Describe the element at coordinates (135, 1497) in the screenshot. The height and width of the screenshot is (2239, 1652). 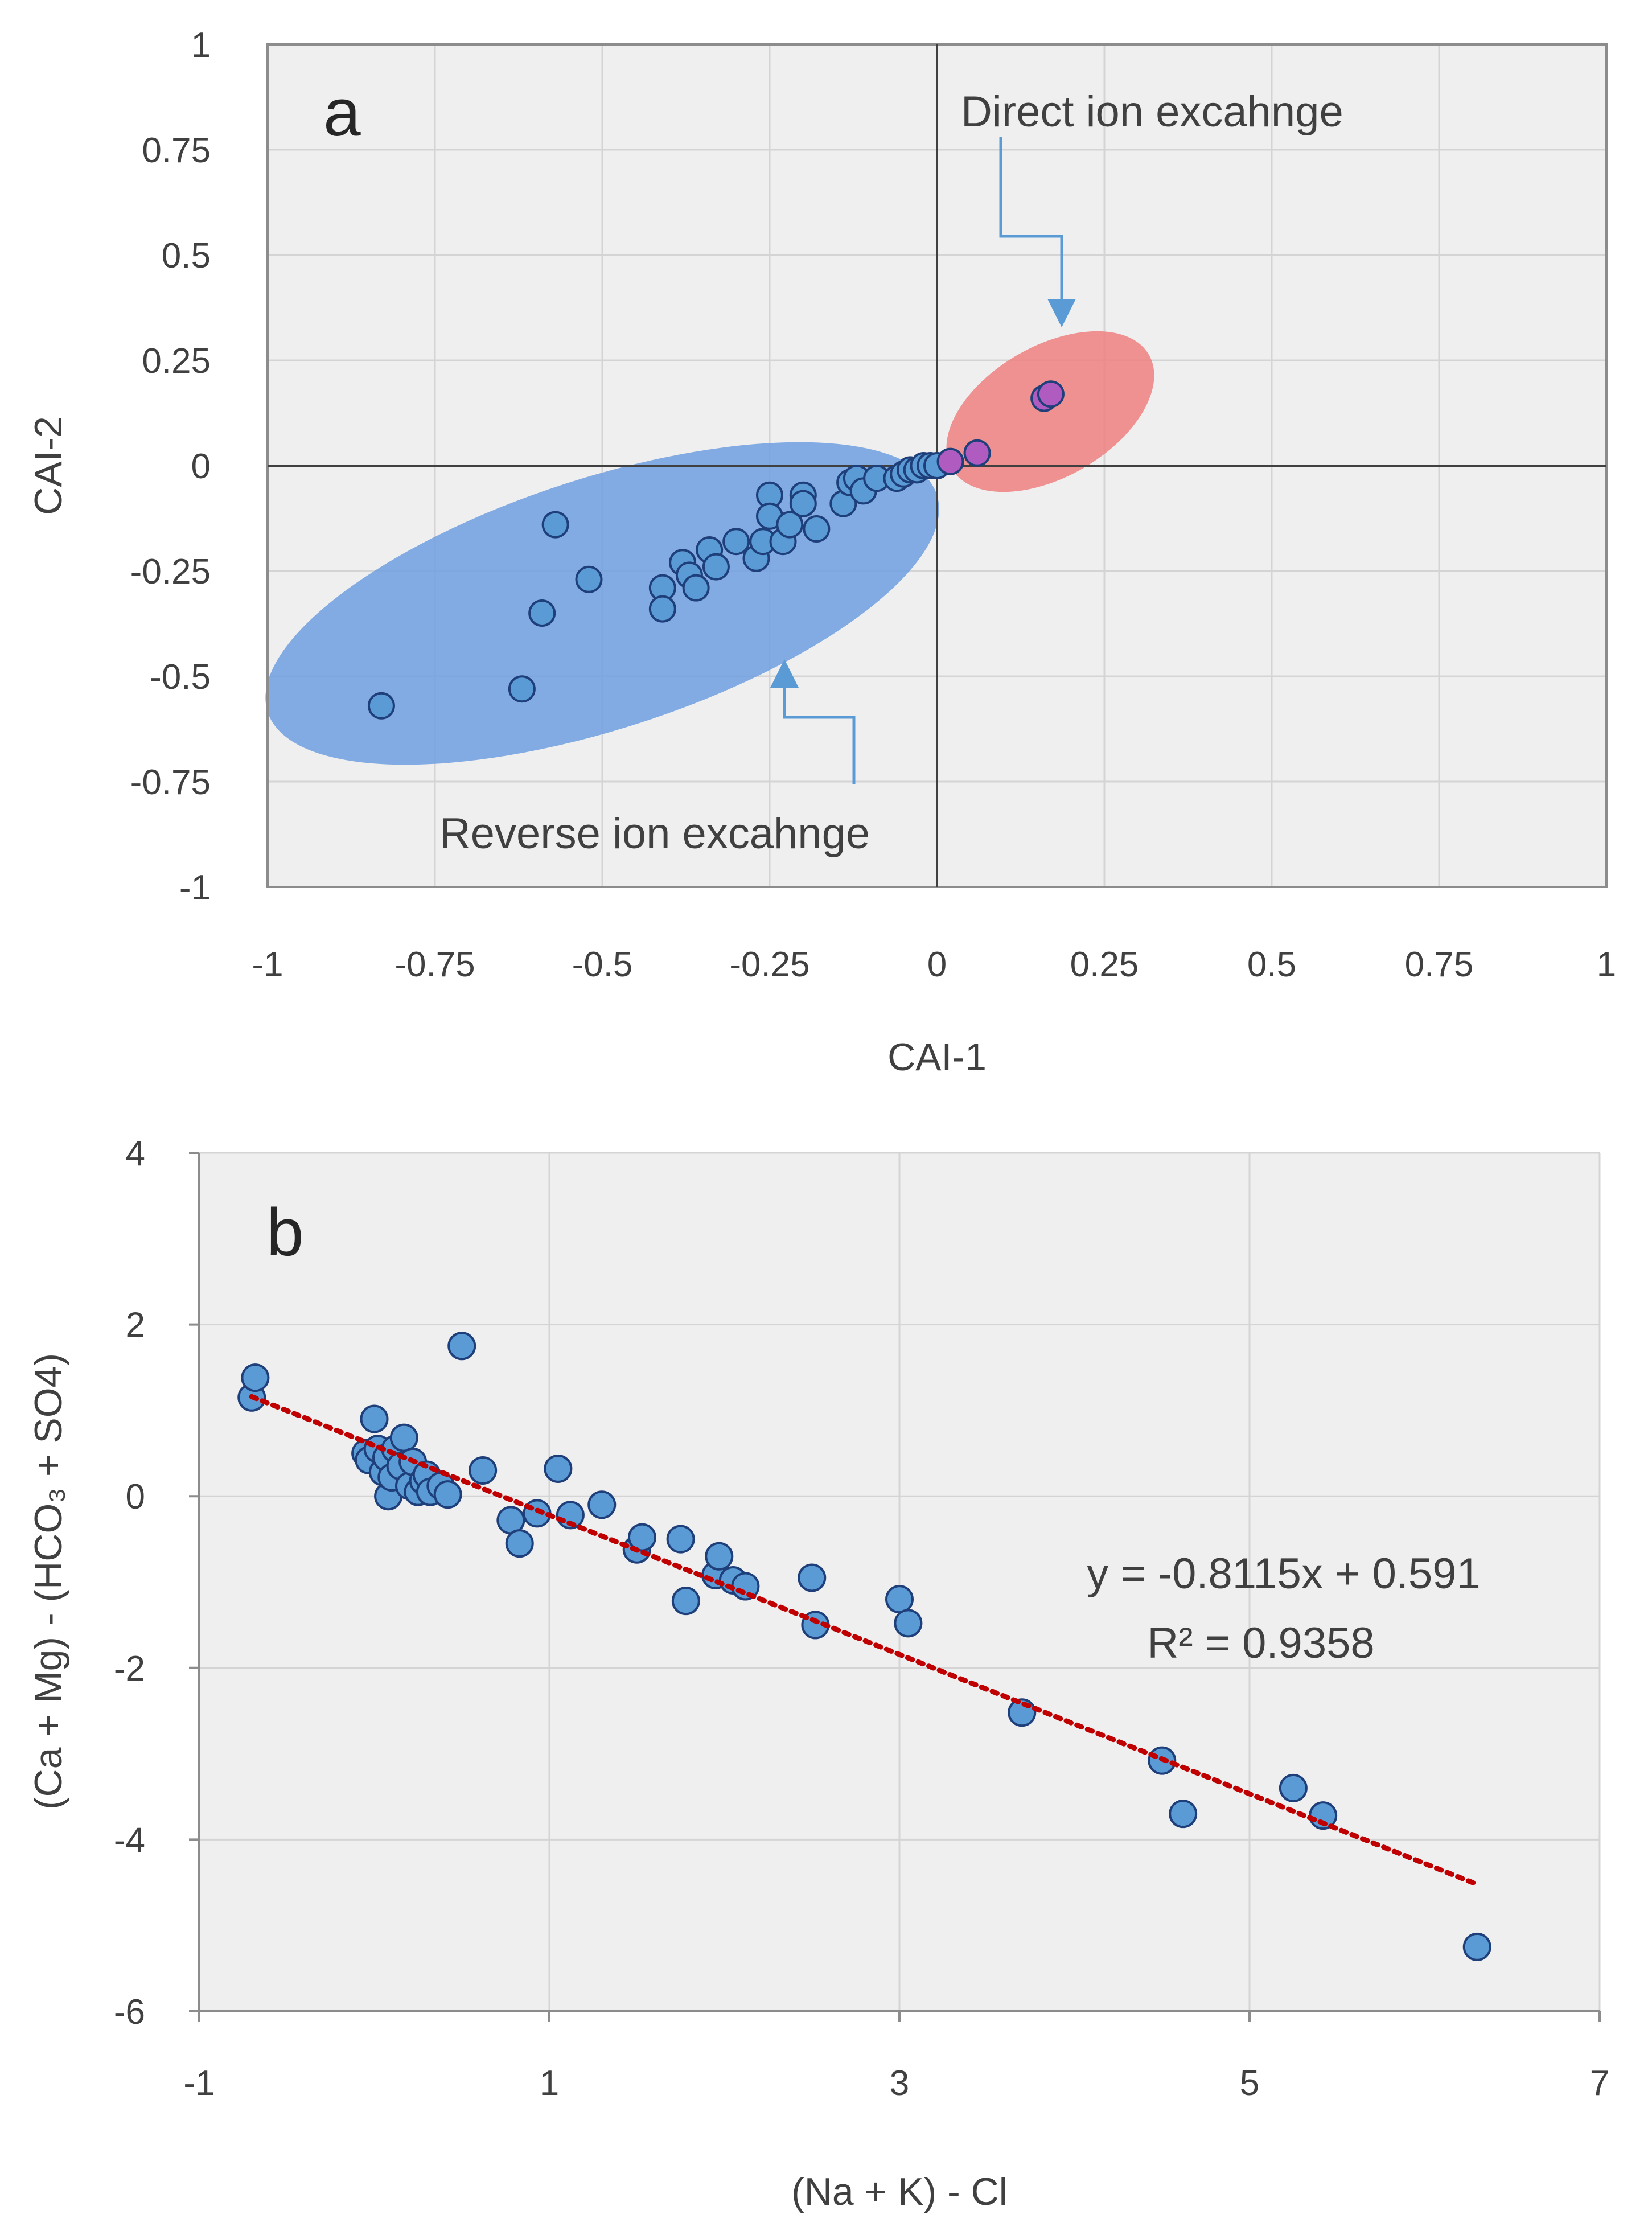
I see `chart-b-y-tick: 0` at that location.